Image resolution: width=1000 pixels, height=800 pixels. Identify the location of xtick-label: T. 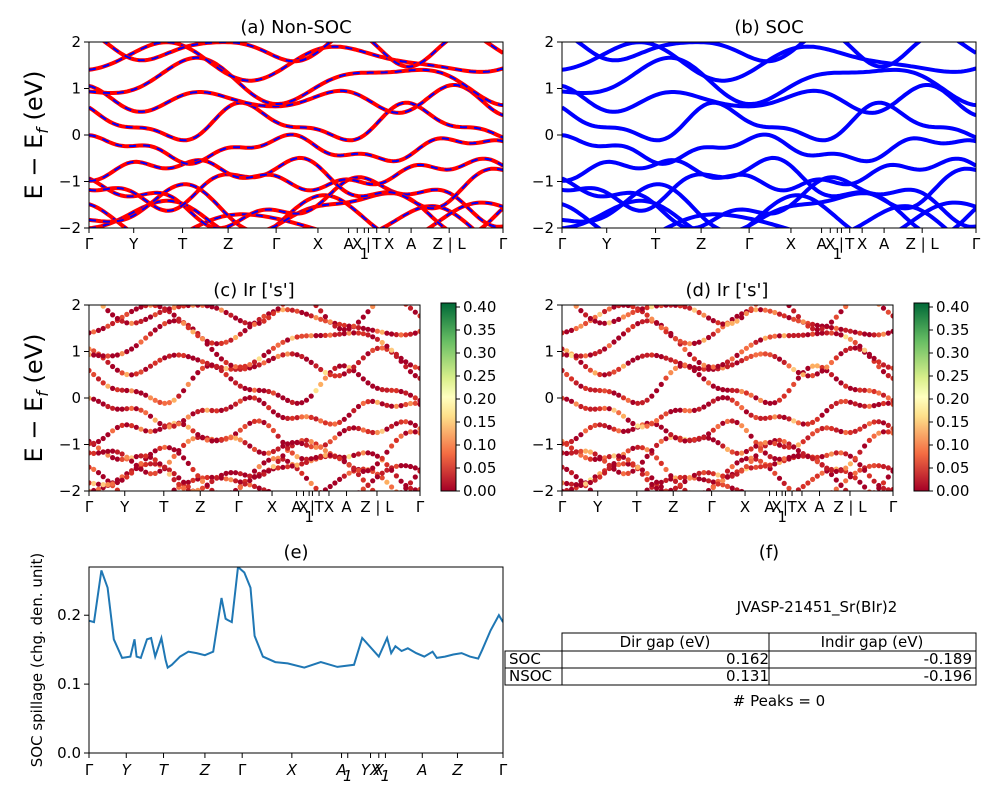
(849, 244).